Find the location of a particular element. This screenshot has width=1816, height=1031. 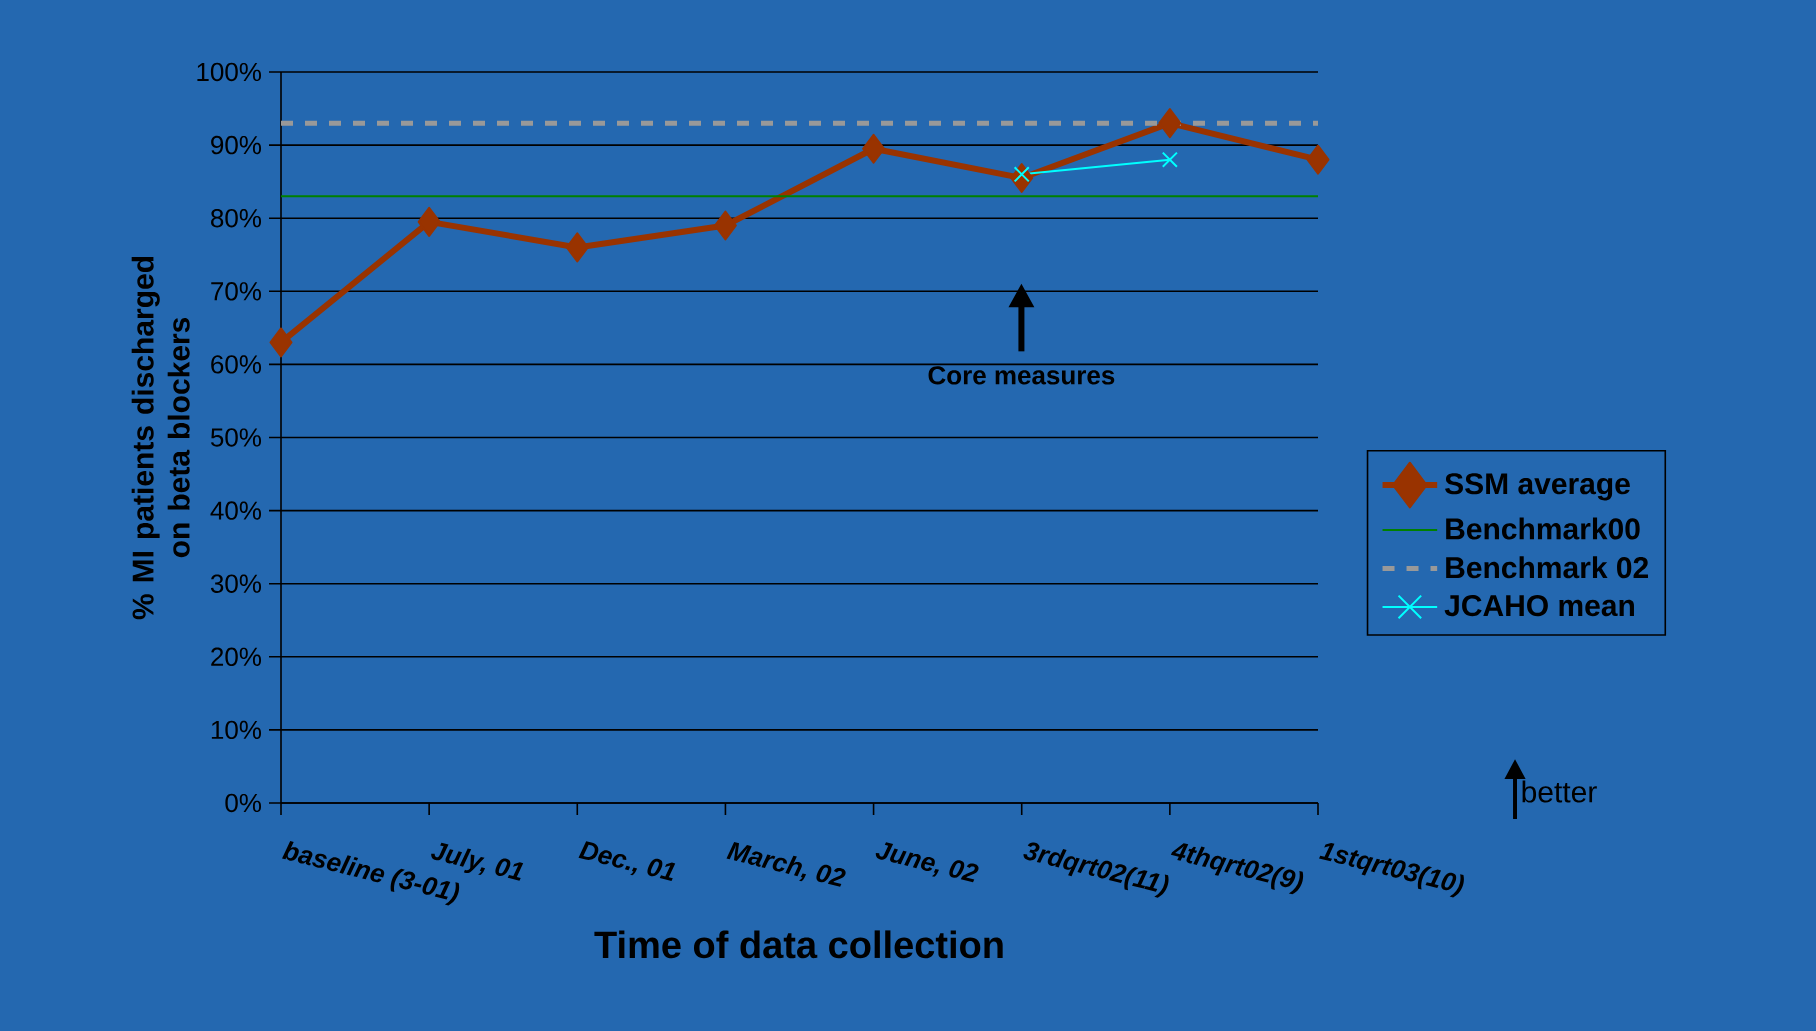

y-tick-label: 50% is located at coordinates (236, 437).